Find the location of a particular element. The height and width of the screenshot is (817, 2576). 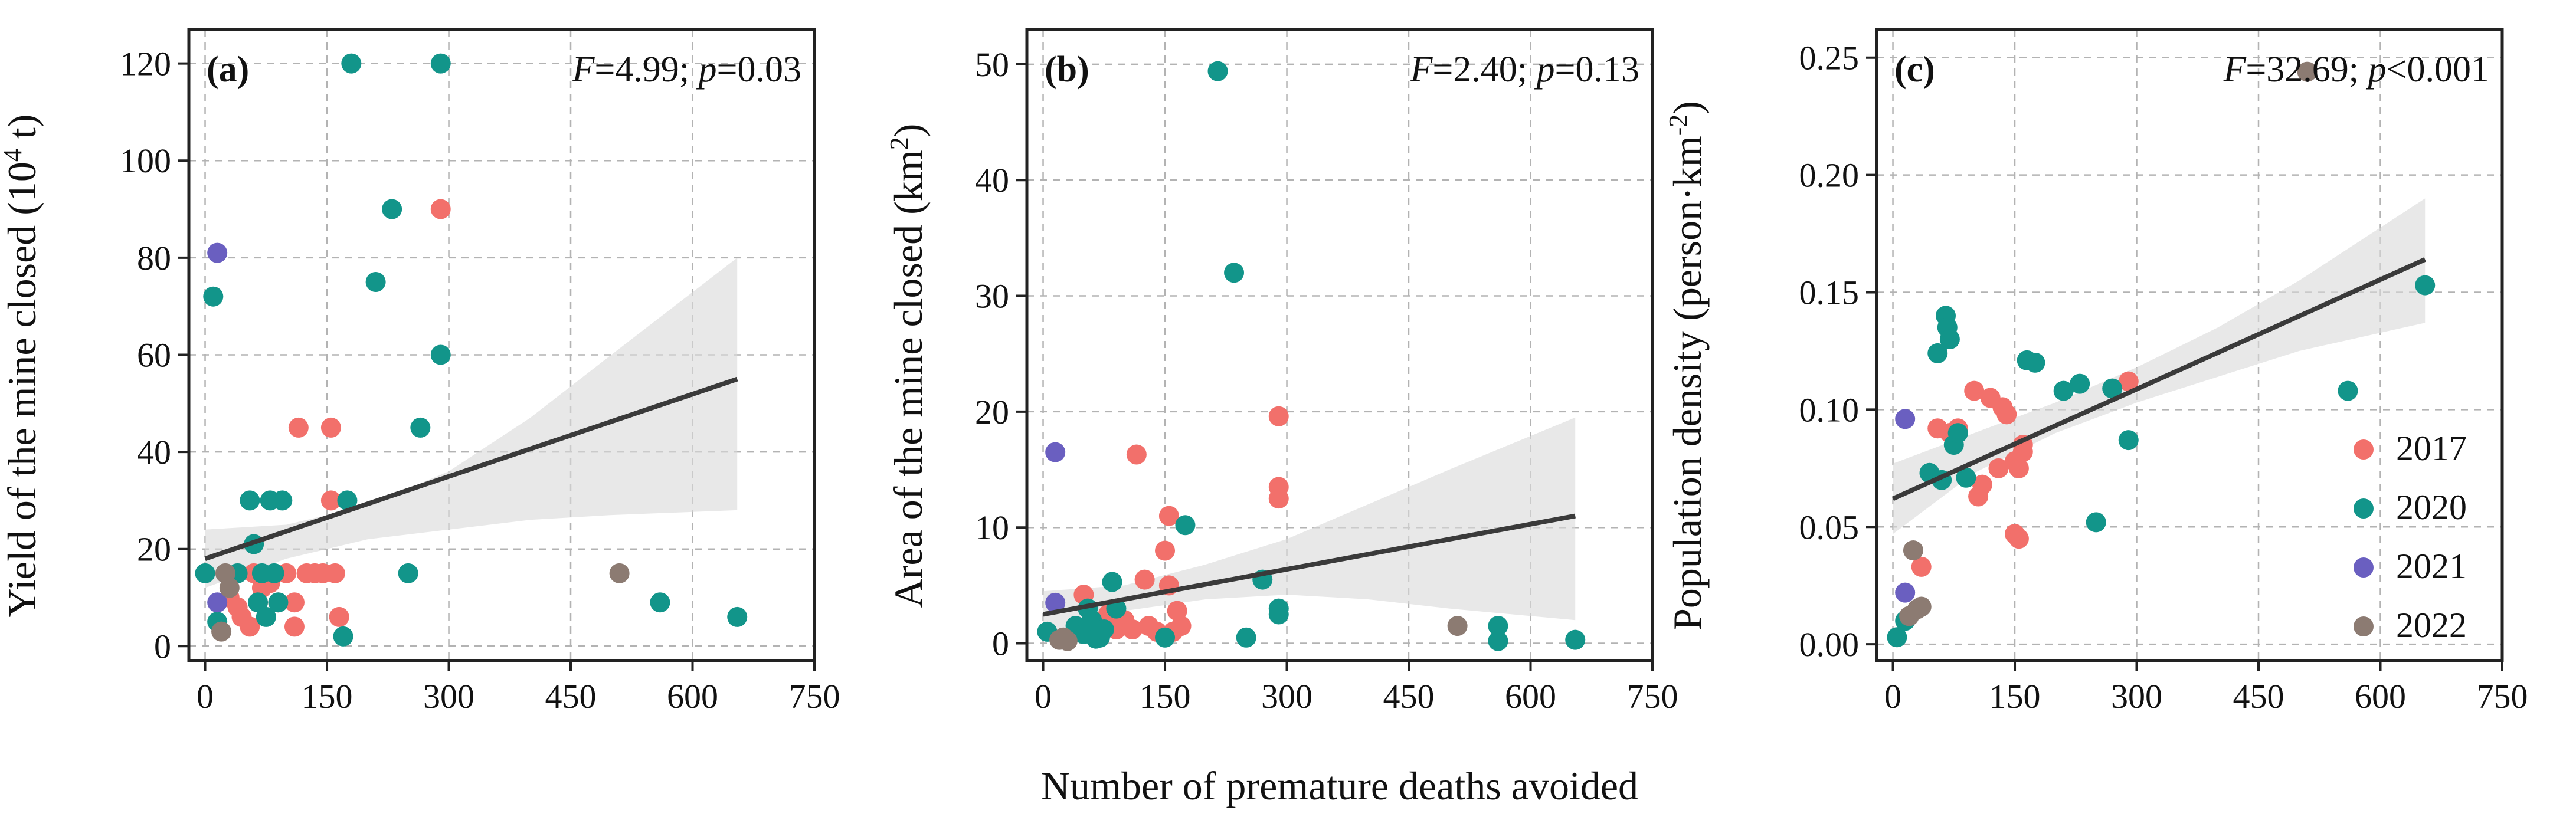

y-tick-label: 40 is located at coordinates (992, 180).